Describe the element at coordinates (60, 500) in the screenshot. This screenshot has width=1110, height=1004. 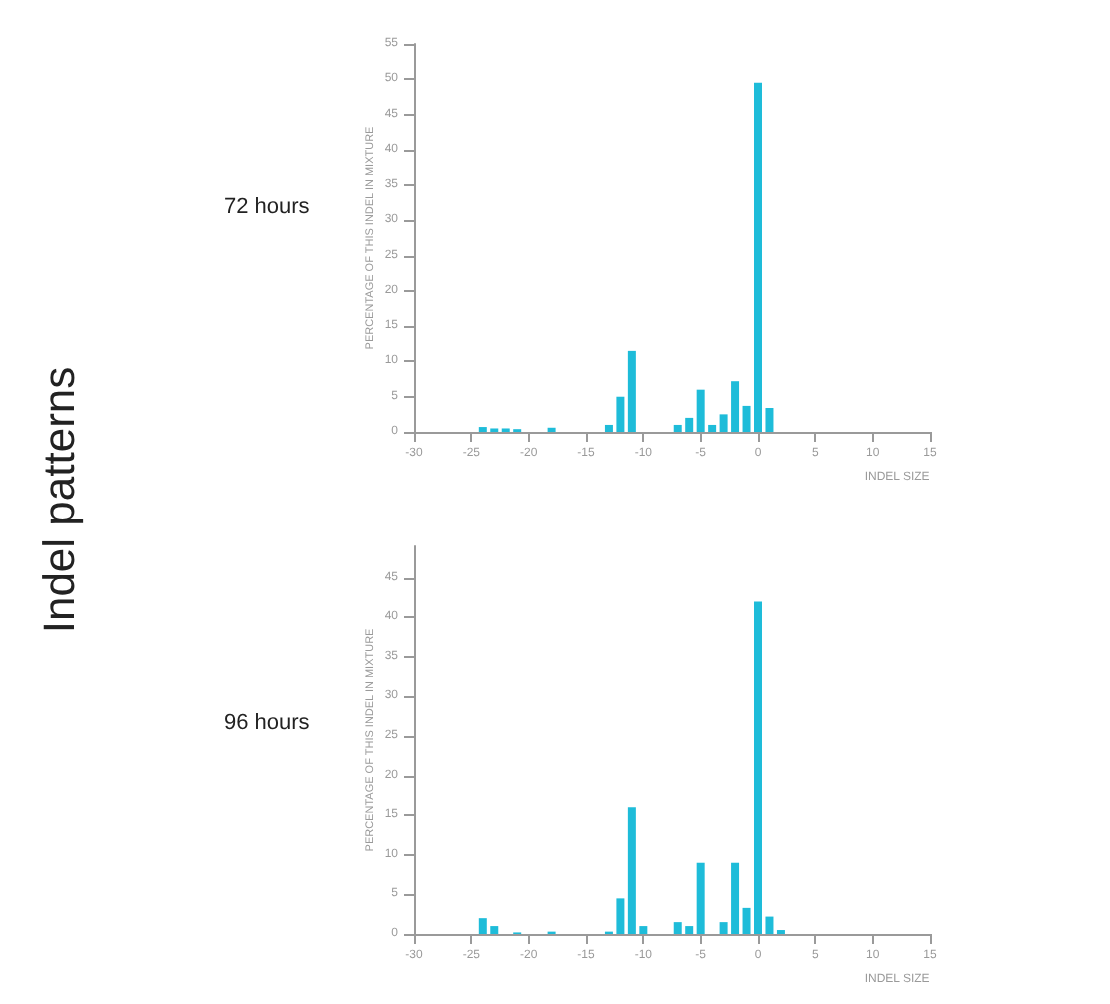
I see `text: Indel patterns` at that location.